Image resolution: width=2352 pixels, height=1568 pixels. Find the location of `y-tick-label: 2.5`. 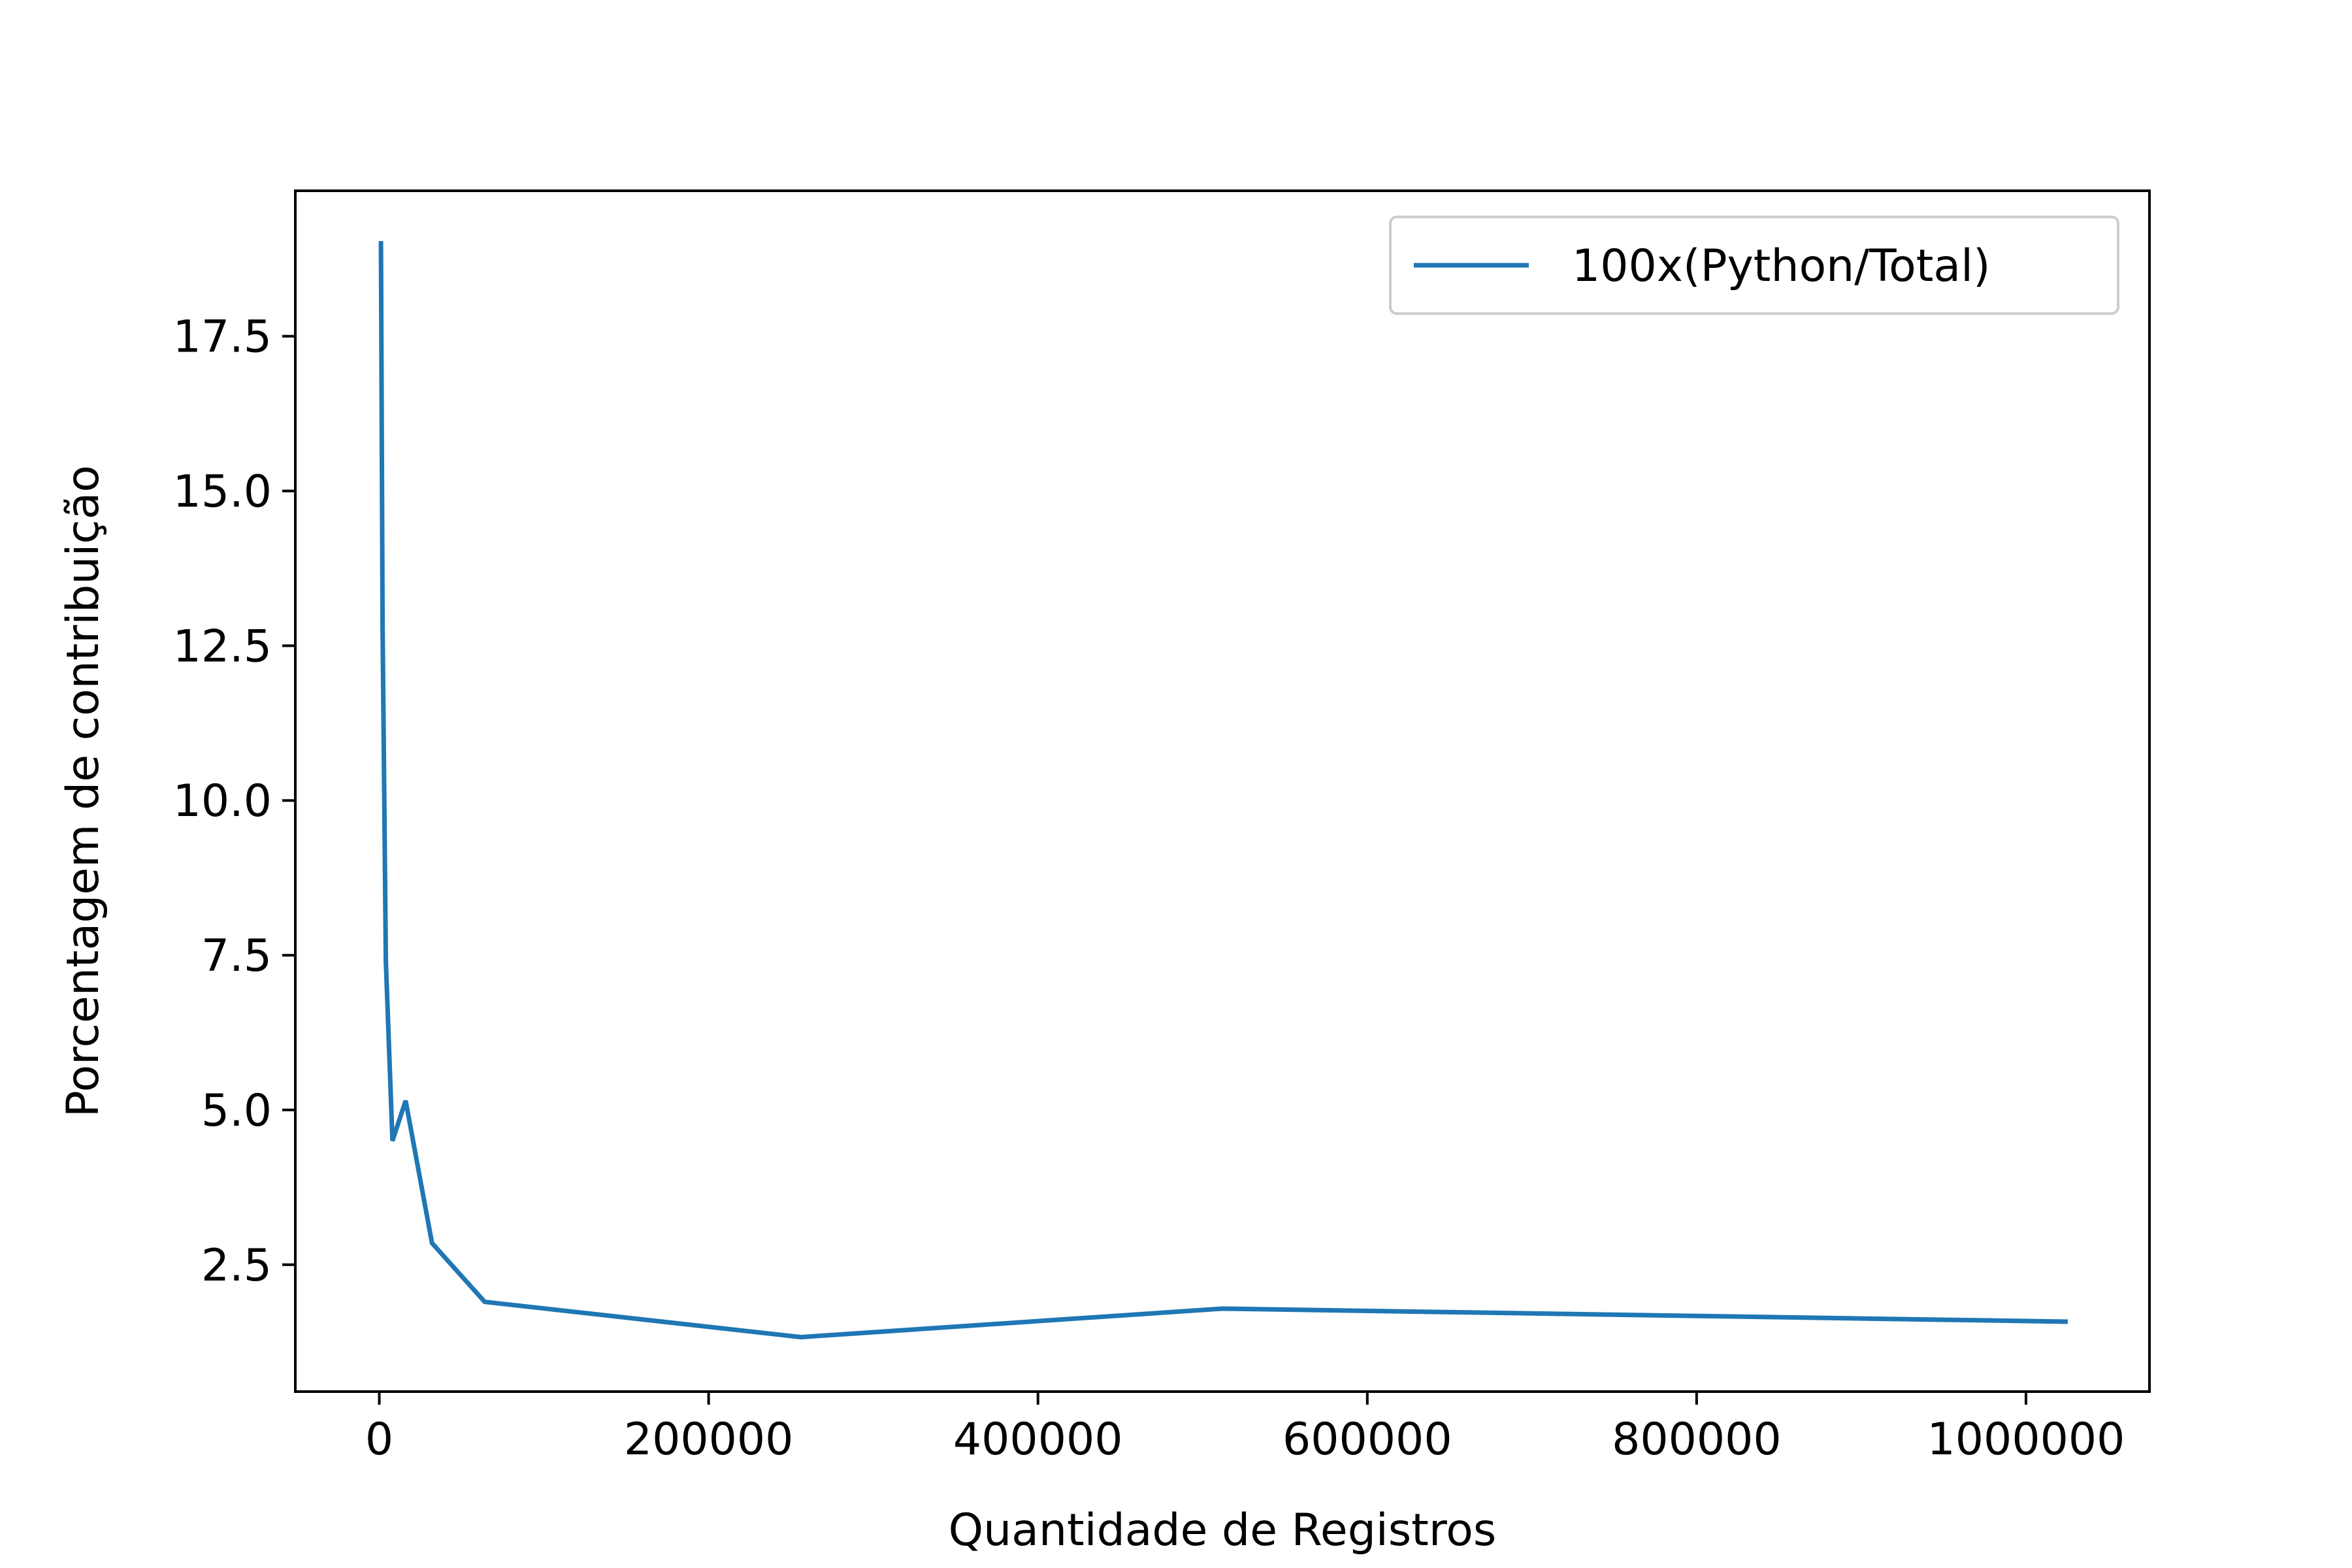

y-tick-label: 2.5 is located at coordinates (236, 1266).